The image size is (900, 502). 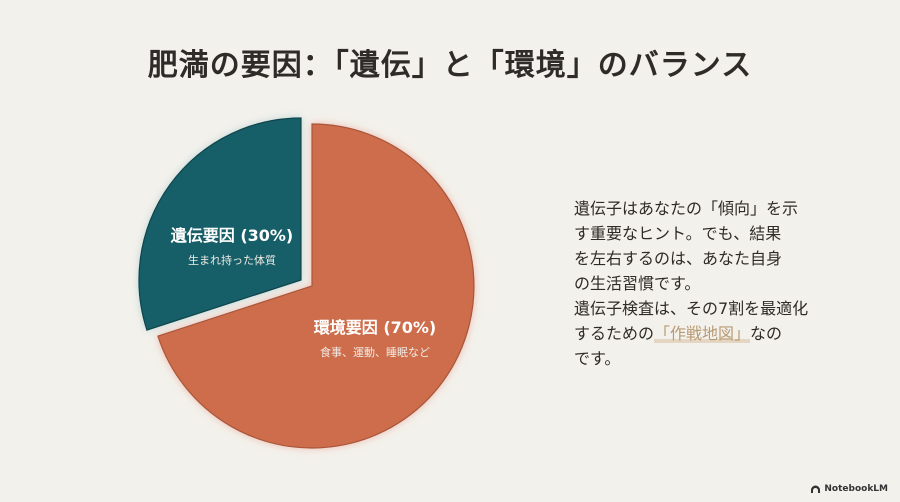 I want to click on text-segment: なの, so click(x=766, y=333).